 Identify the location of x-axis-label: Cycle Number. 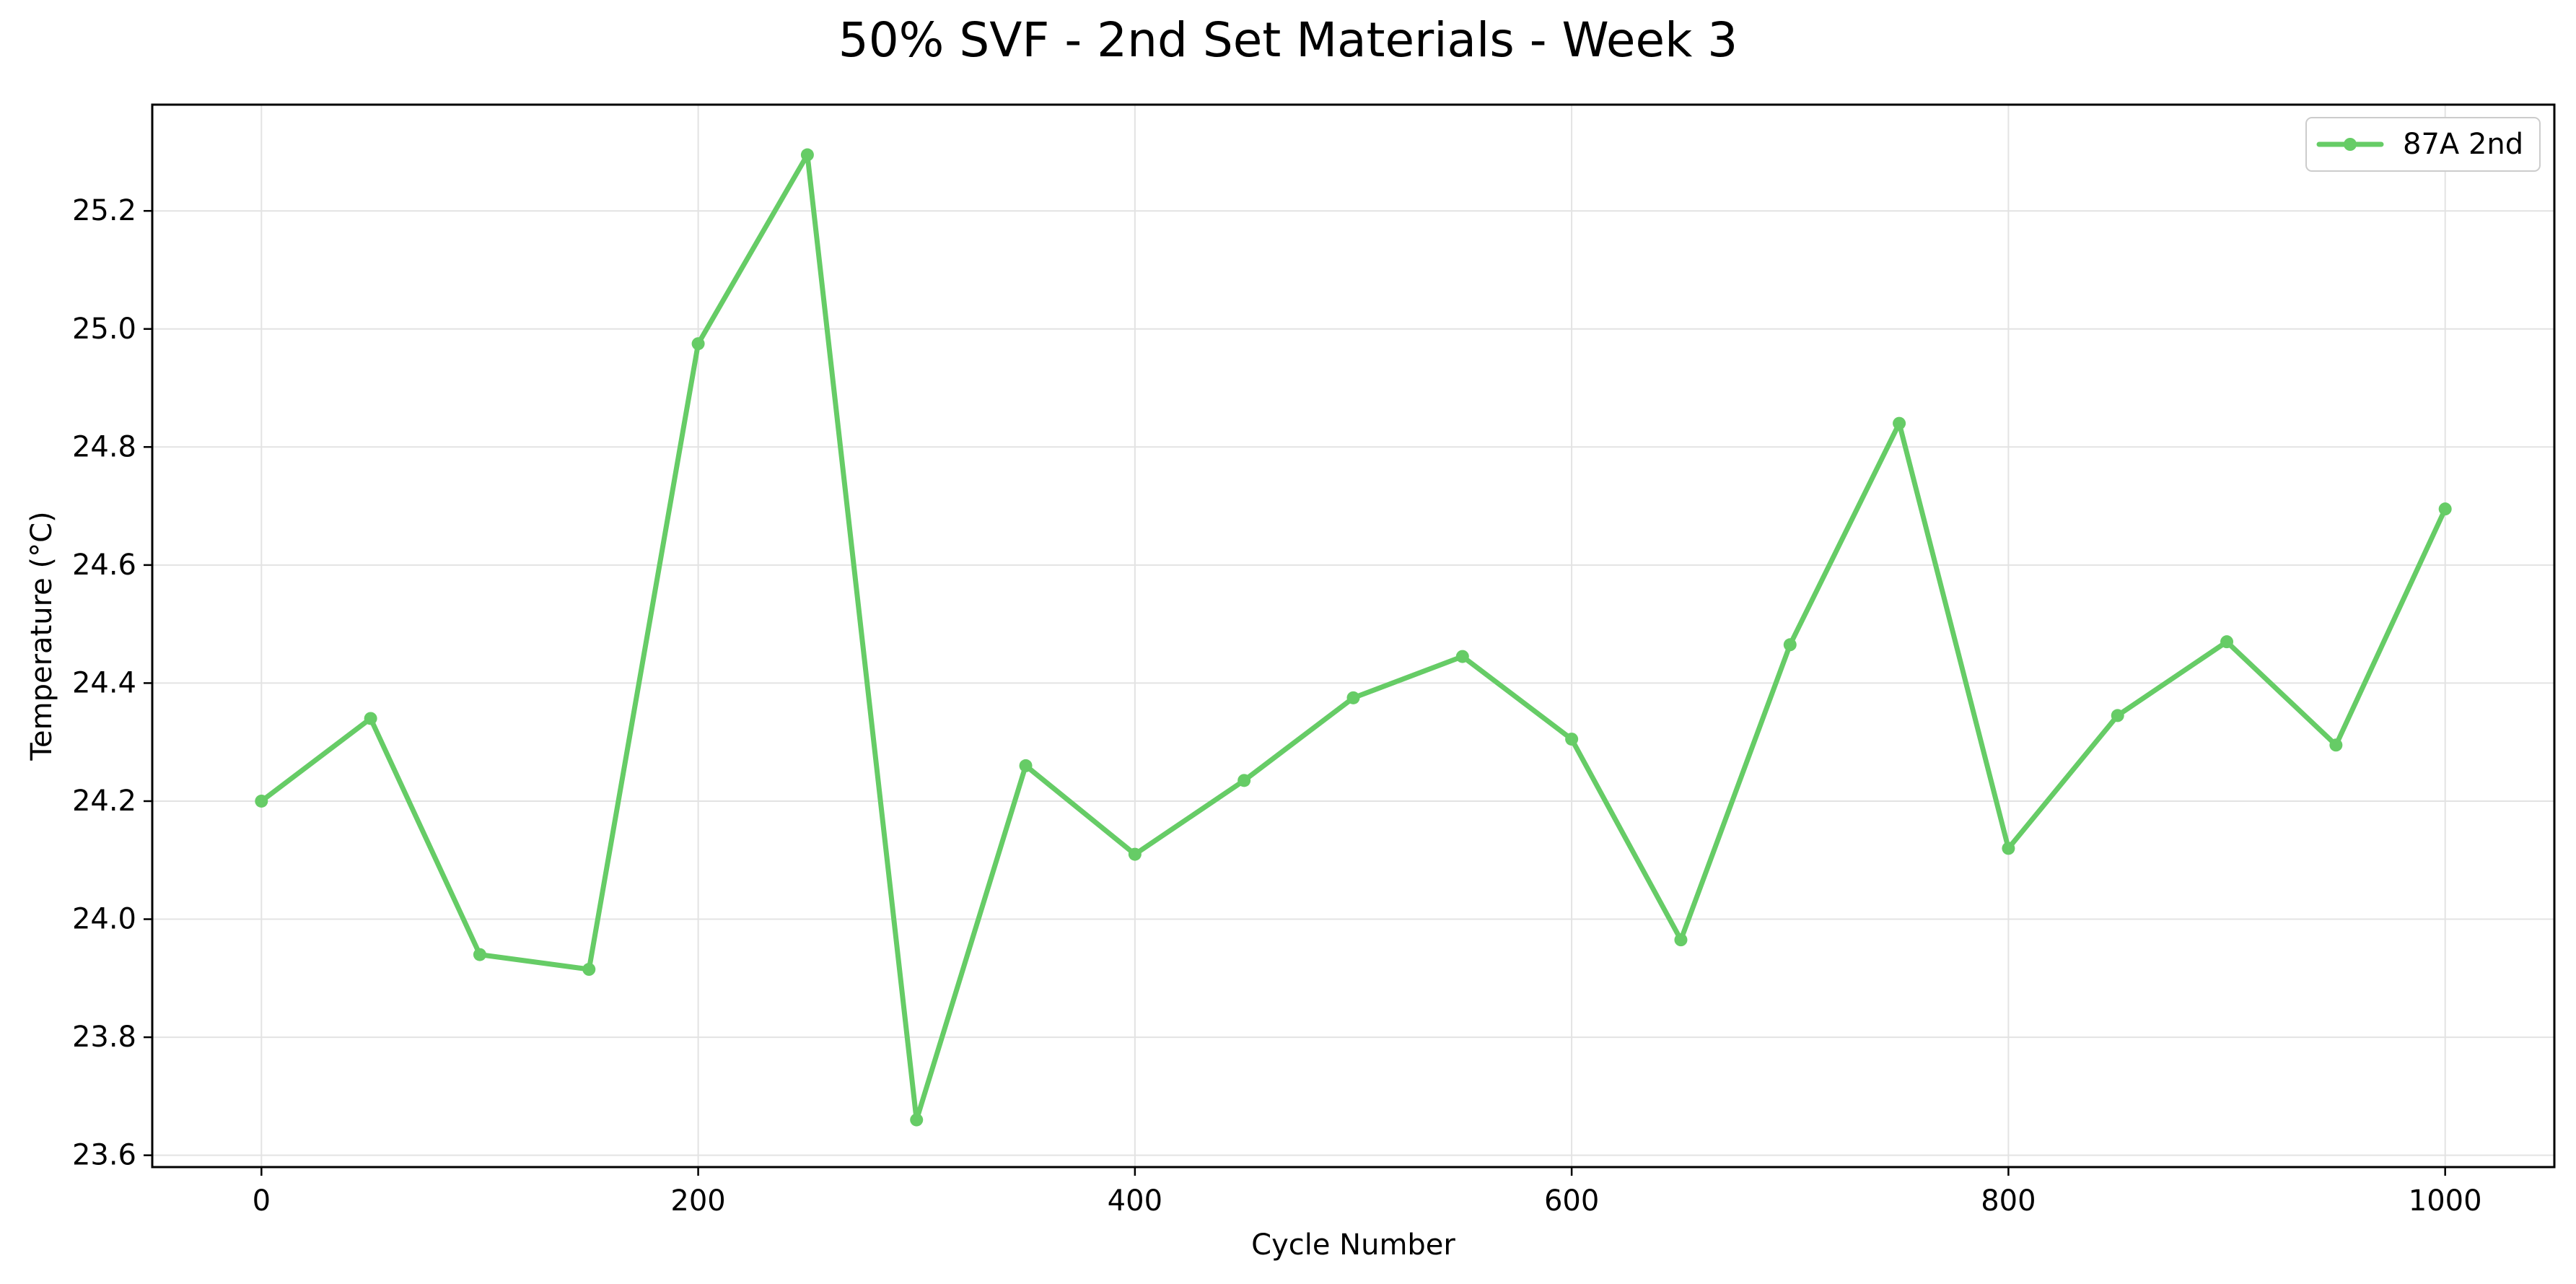
(1353, 1245).